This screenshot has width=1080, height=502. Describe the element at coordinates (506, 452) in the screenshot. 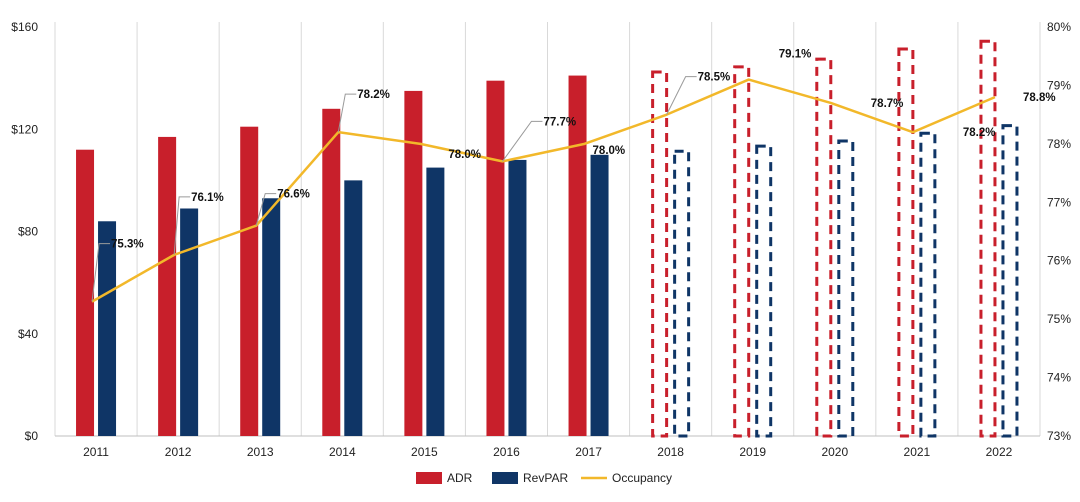

I see `x-tick-label: 2016` at that location.